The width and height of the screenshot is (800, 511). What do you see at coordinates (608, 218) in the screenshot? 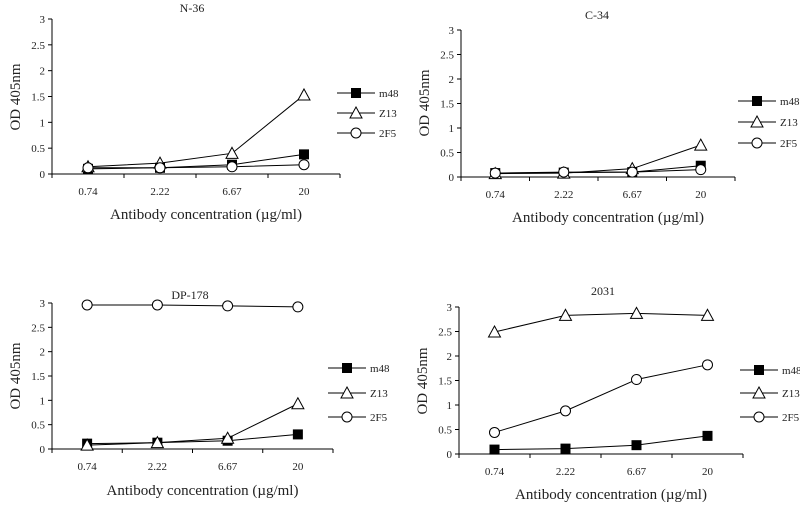
I see `x-axis-label: Antibody concentration (µg/ml)` at bounding box center [608, 218].